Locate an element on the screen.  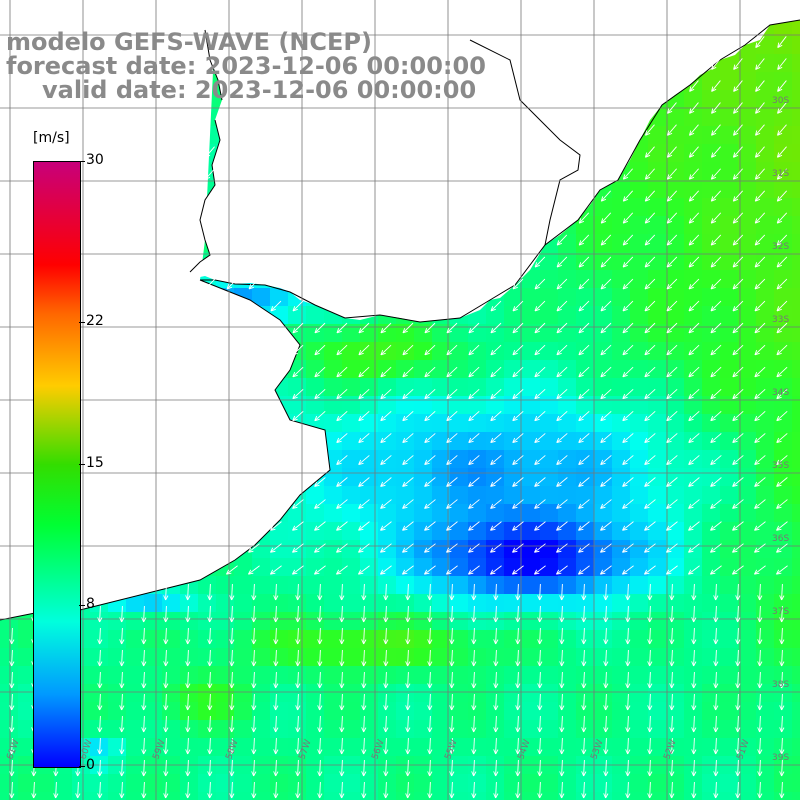
lat-label: 30S is located at coordinates (780, 101).